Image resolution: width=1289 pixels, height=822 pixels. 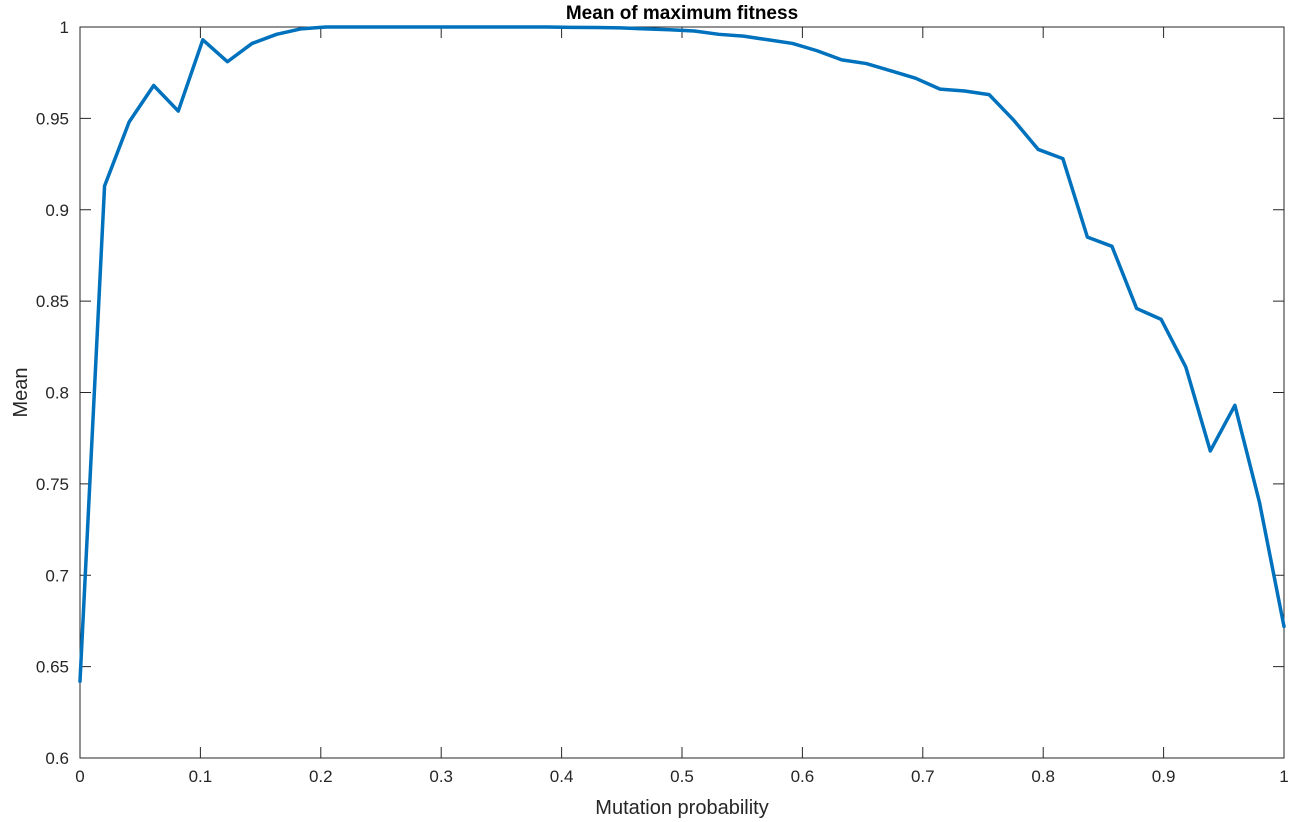 I want to click on chart-title: Mean of maximum fitness, so click(x=682, y=13).